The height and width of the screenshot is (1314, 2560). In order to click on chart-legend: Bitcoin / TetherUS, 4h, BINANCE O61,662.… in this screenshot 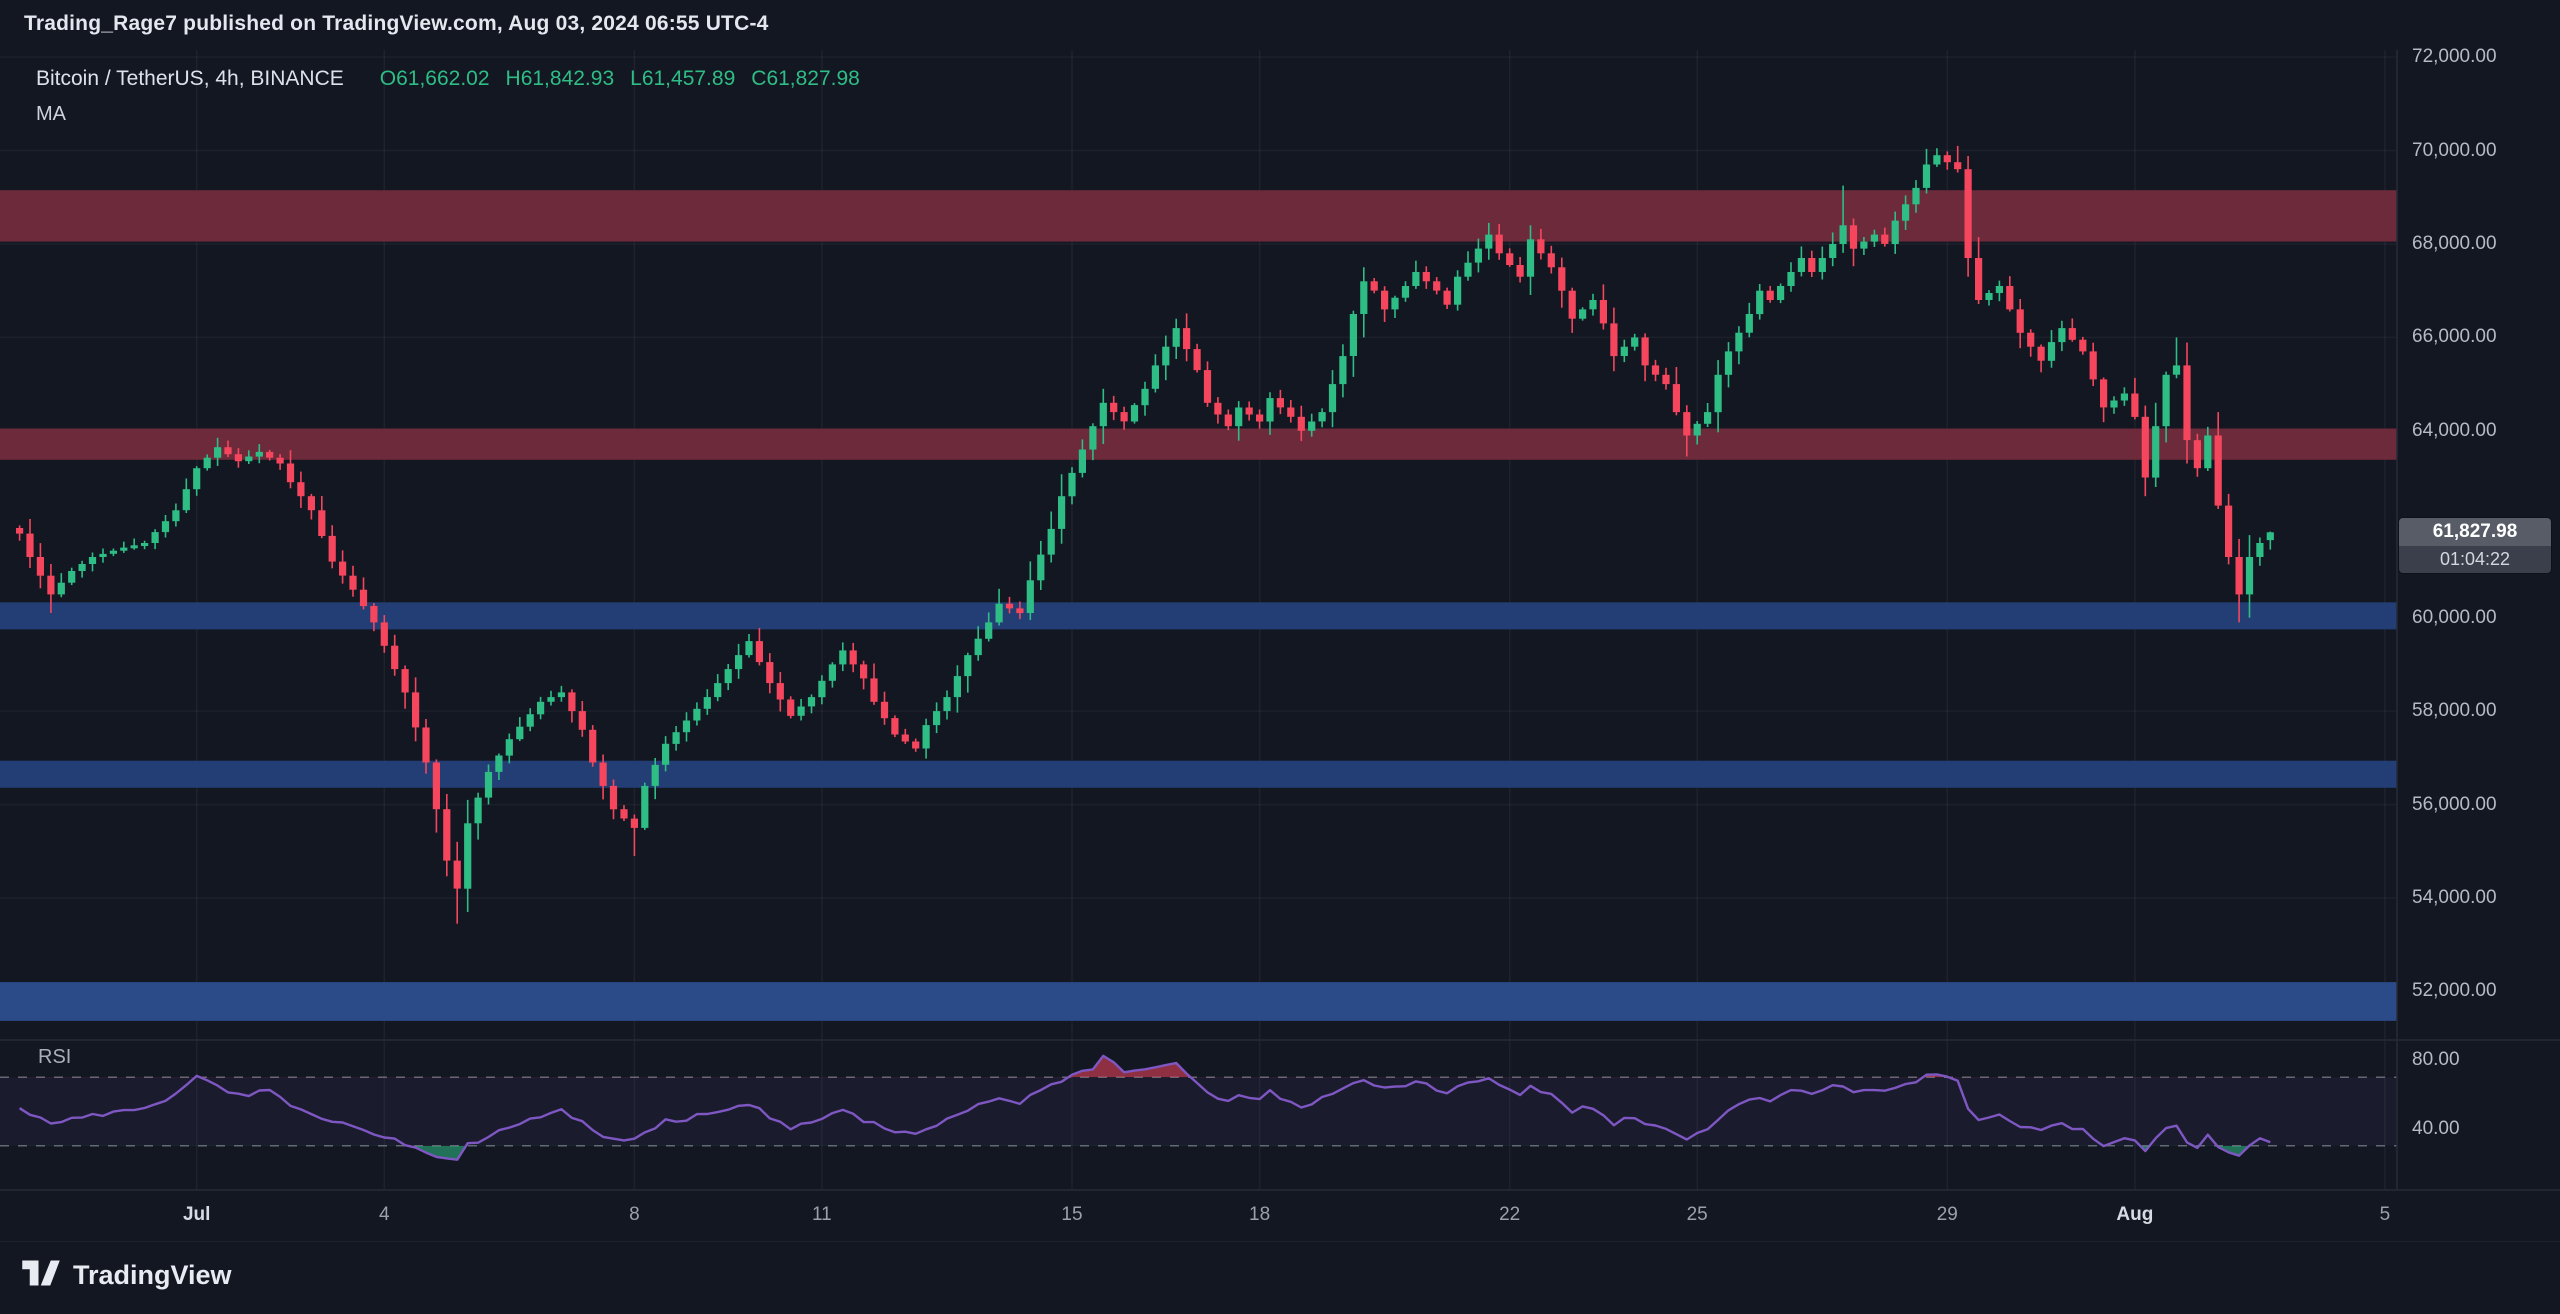, I will do `click(448, 96)`.